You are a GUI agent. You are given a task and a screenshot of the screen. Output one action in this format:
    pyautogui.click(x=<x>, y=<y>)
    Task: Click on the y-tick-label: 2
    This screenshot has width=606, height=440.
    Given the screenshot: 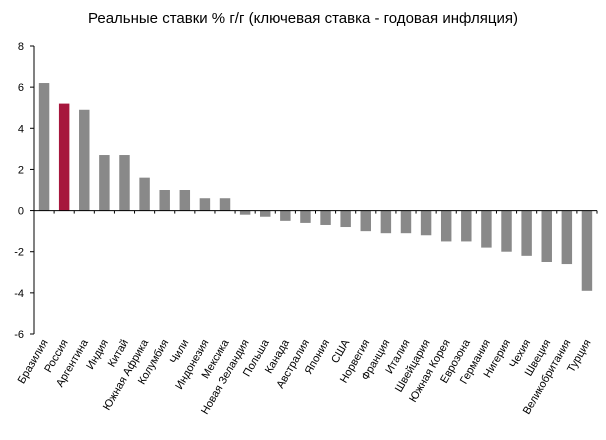 What is the action you would take?
    pyautogui.click(x=21, y=170)
    